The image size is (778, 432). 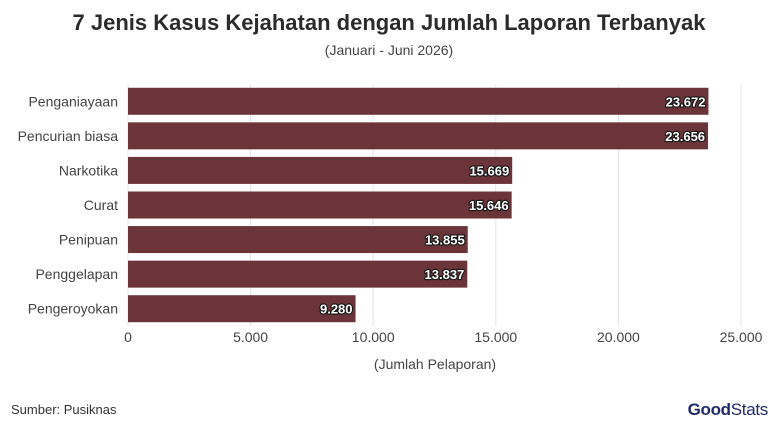 What do you see at coordinates (88, 170) in the screenshot?
I see `category-label: Narkotika` at bounding box center [88, 170].